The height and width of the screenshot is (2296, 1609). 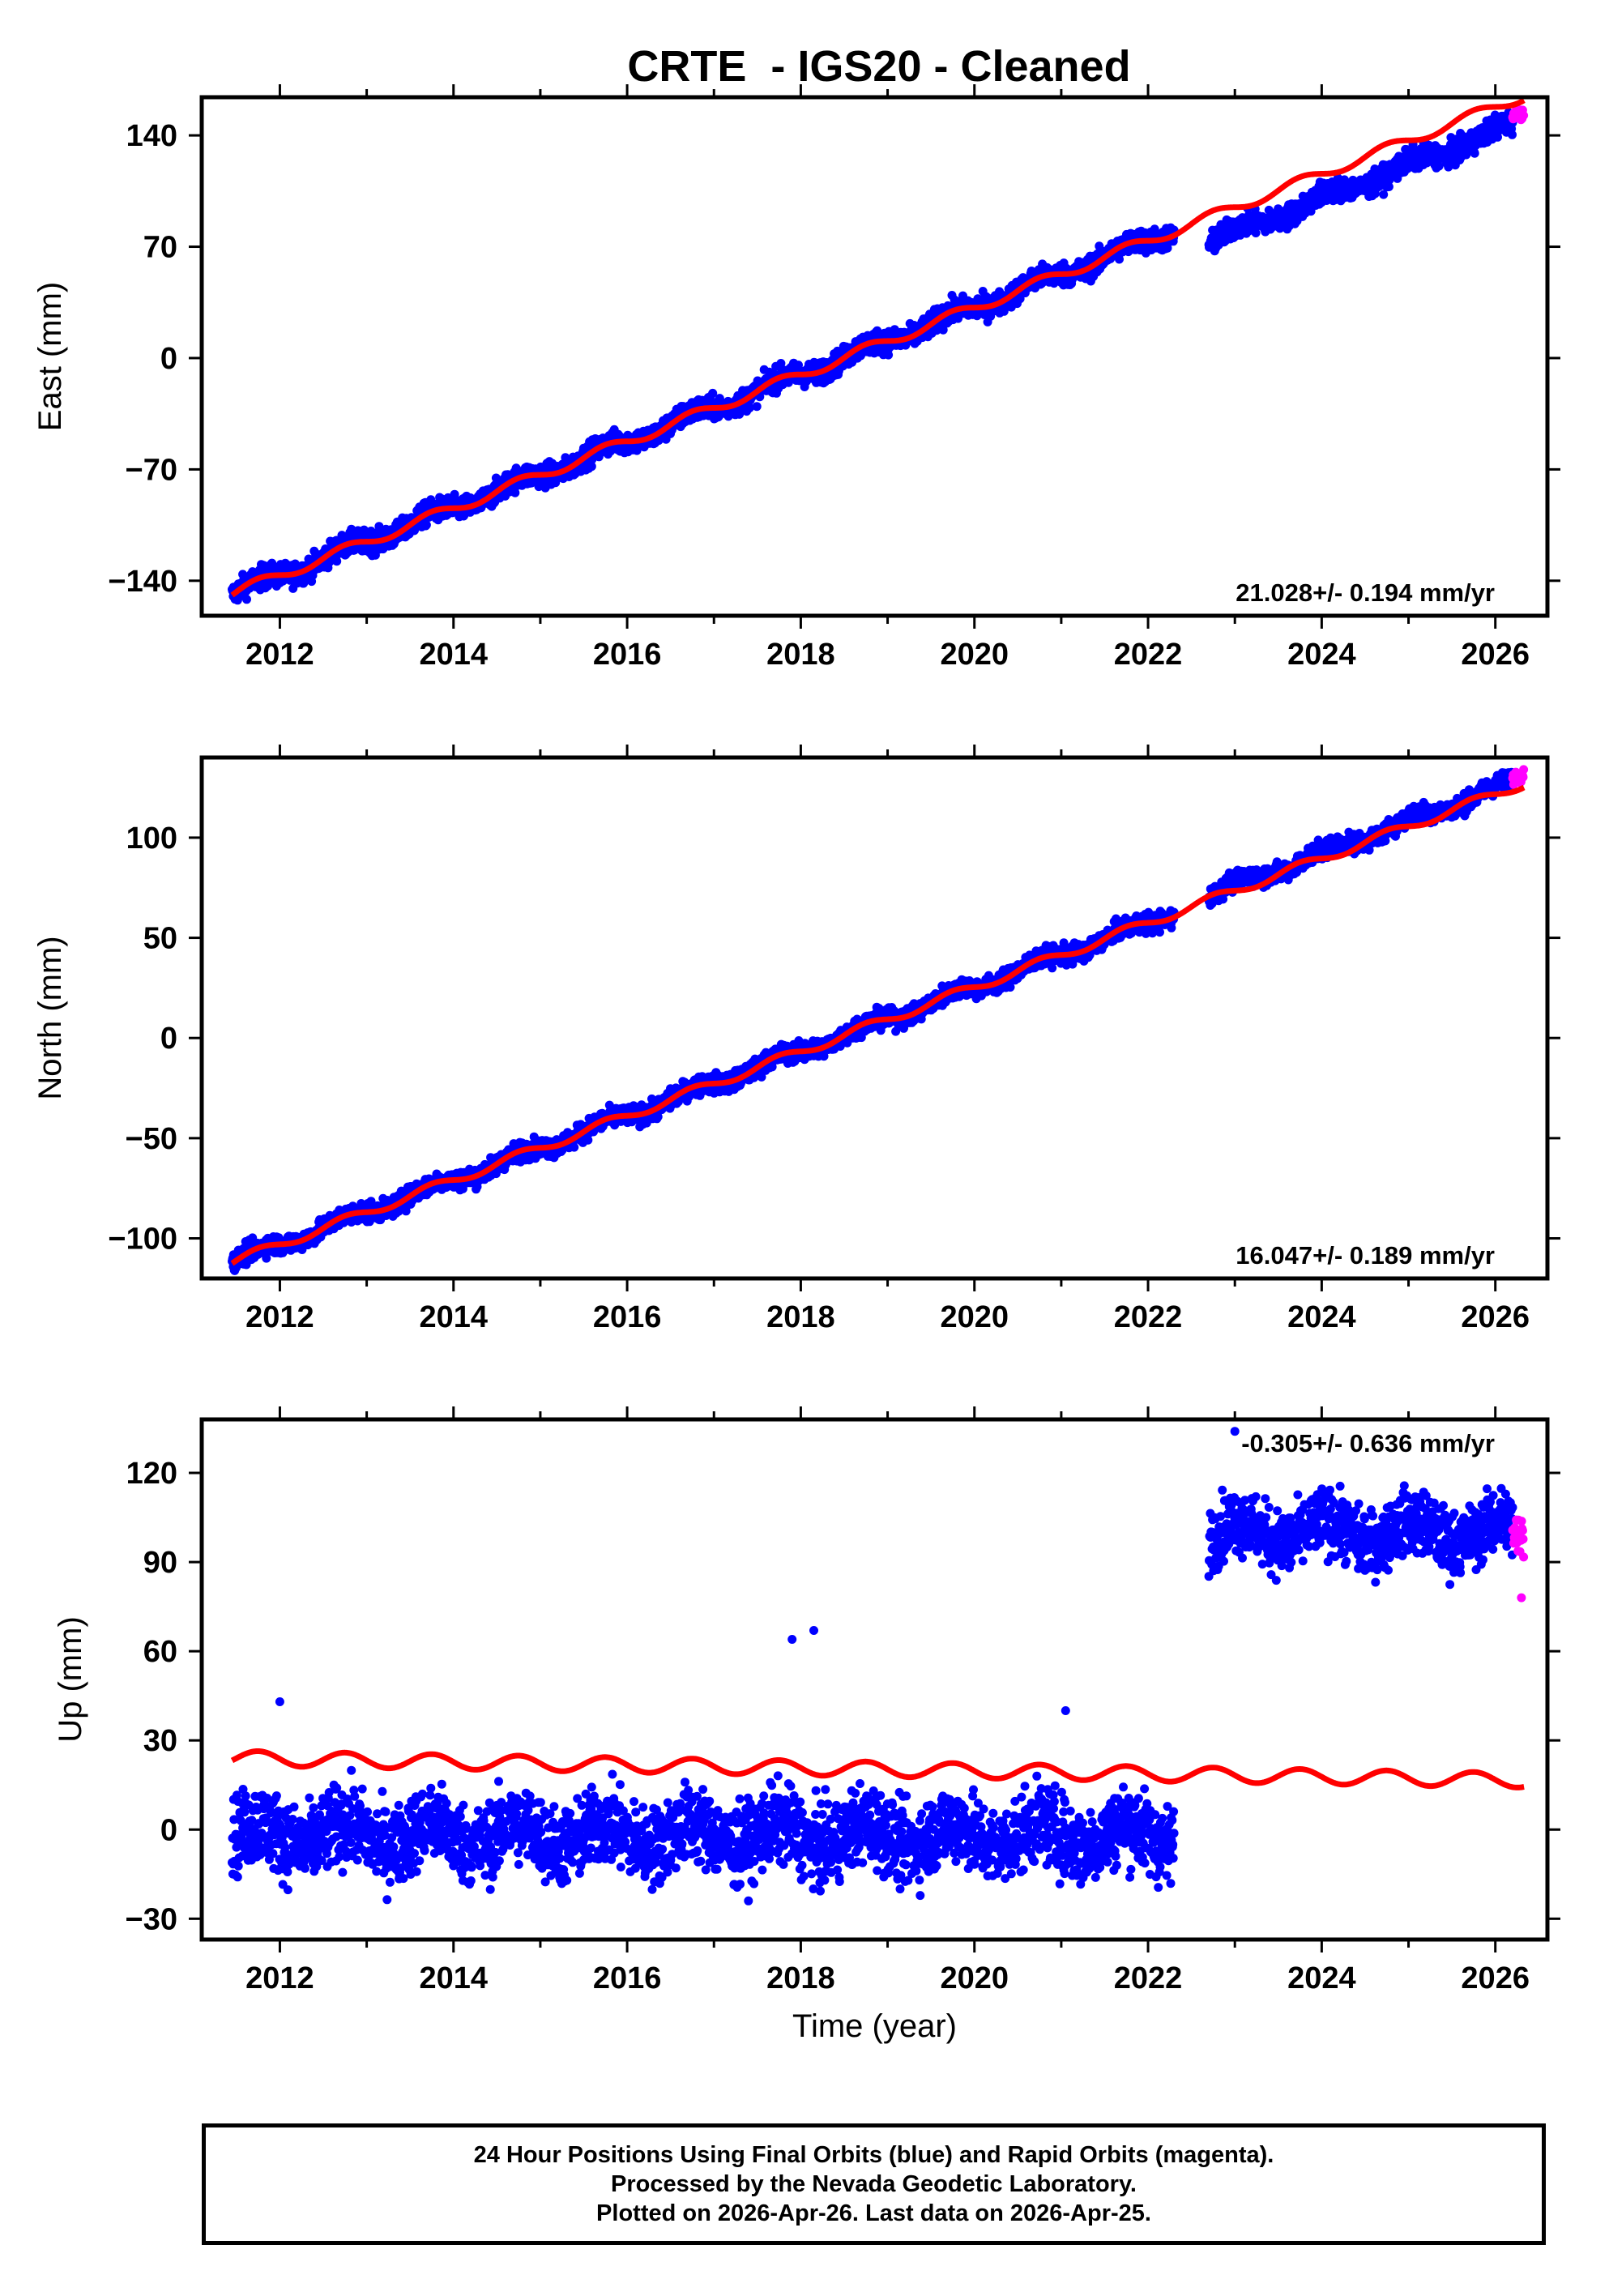 What do you see at coordinates (151, 470) in the screenshot?
I see `east-y-tick-label: −70` at bounding box center [151, 470].